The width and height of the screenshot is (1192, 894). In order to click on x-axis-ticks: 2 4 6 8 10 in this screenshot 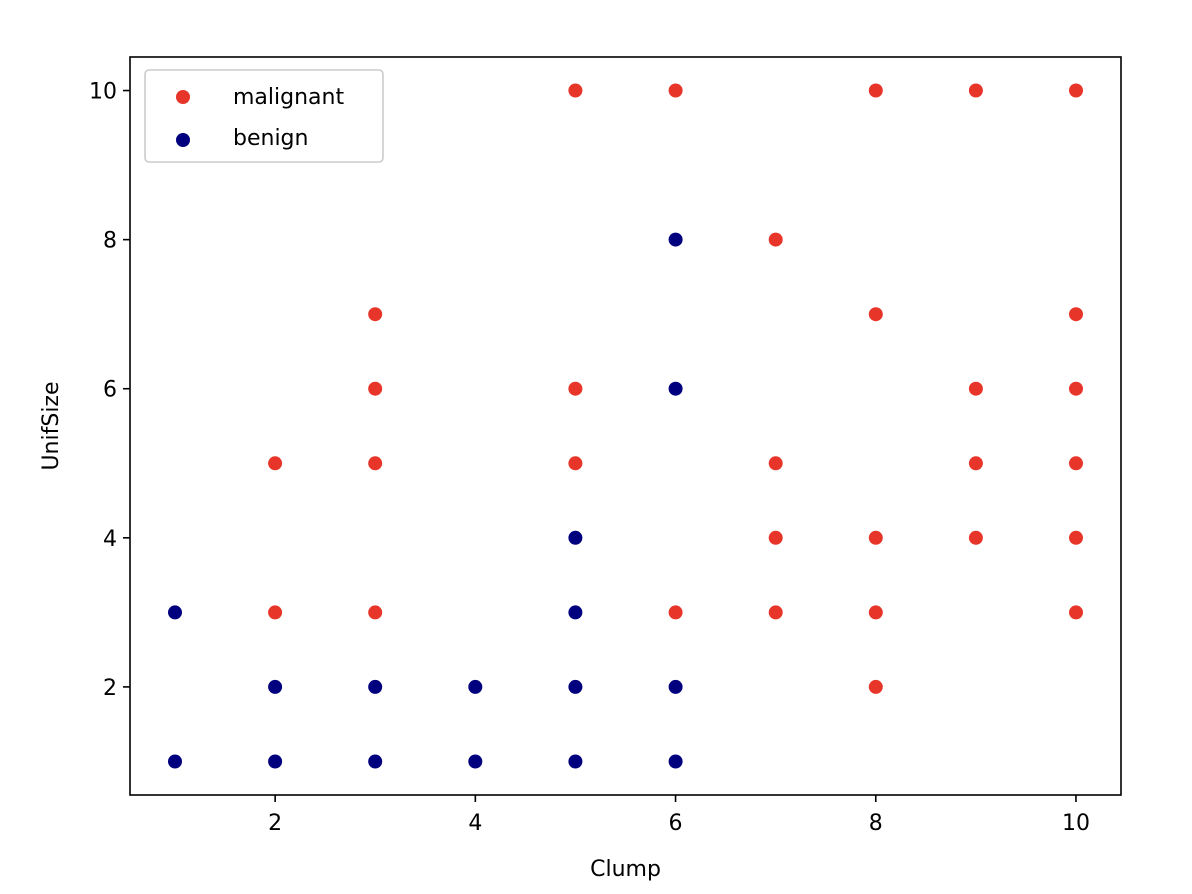, I will do `click(679, 815)`.